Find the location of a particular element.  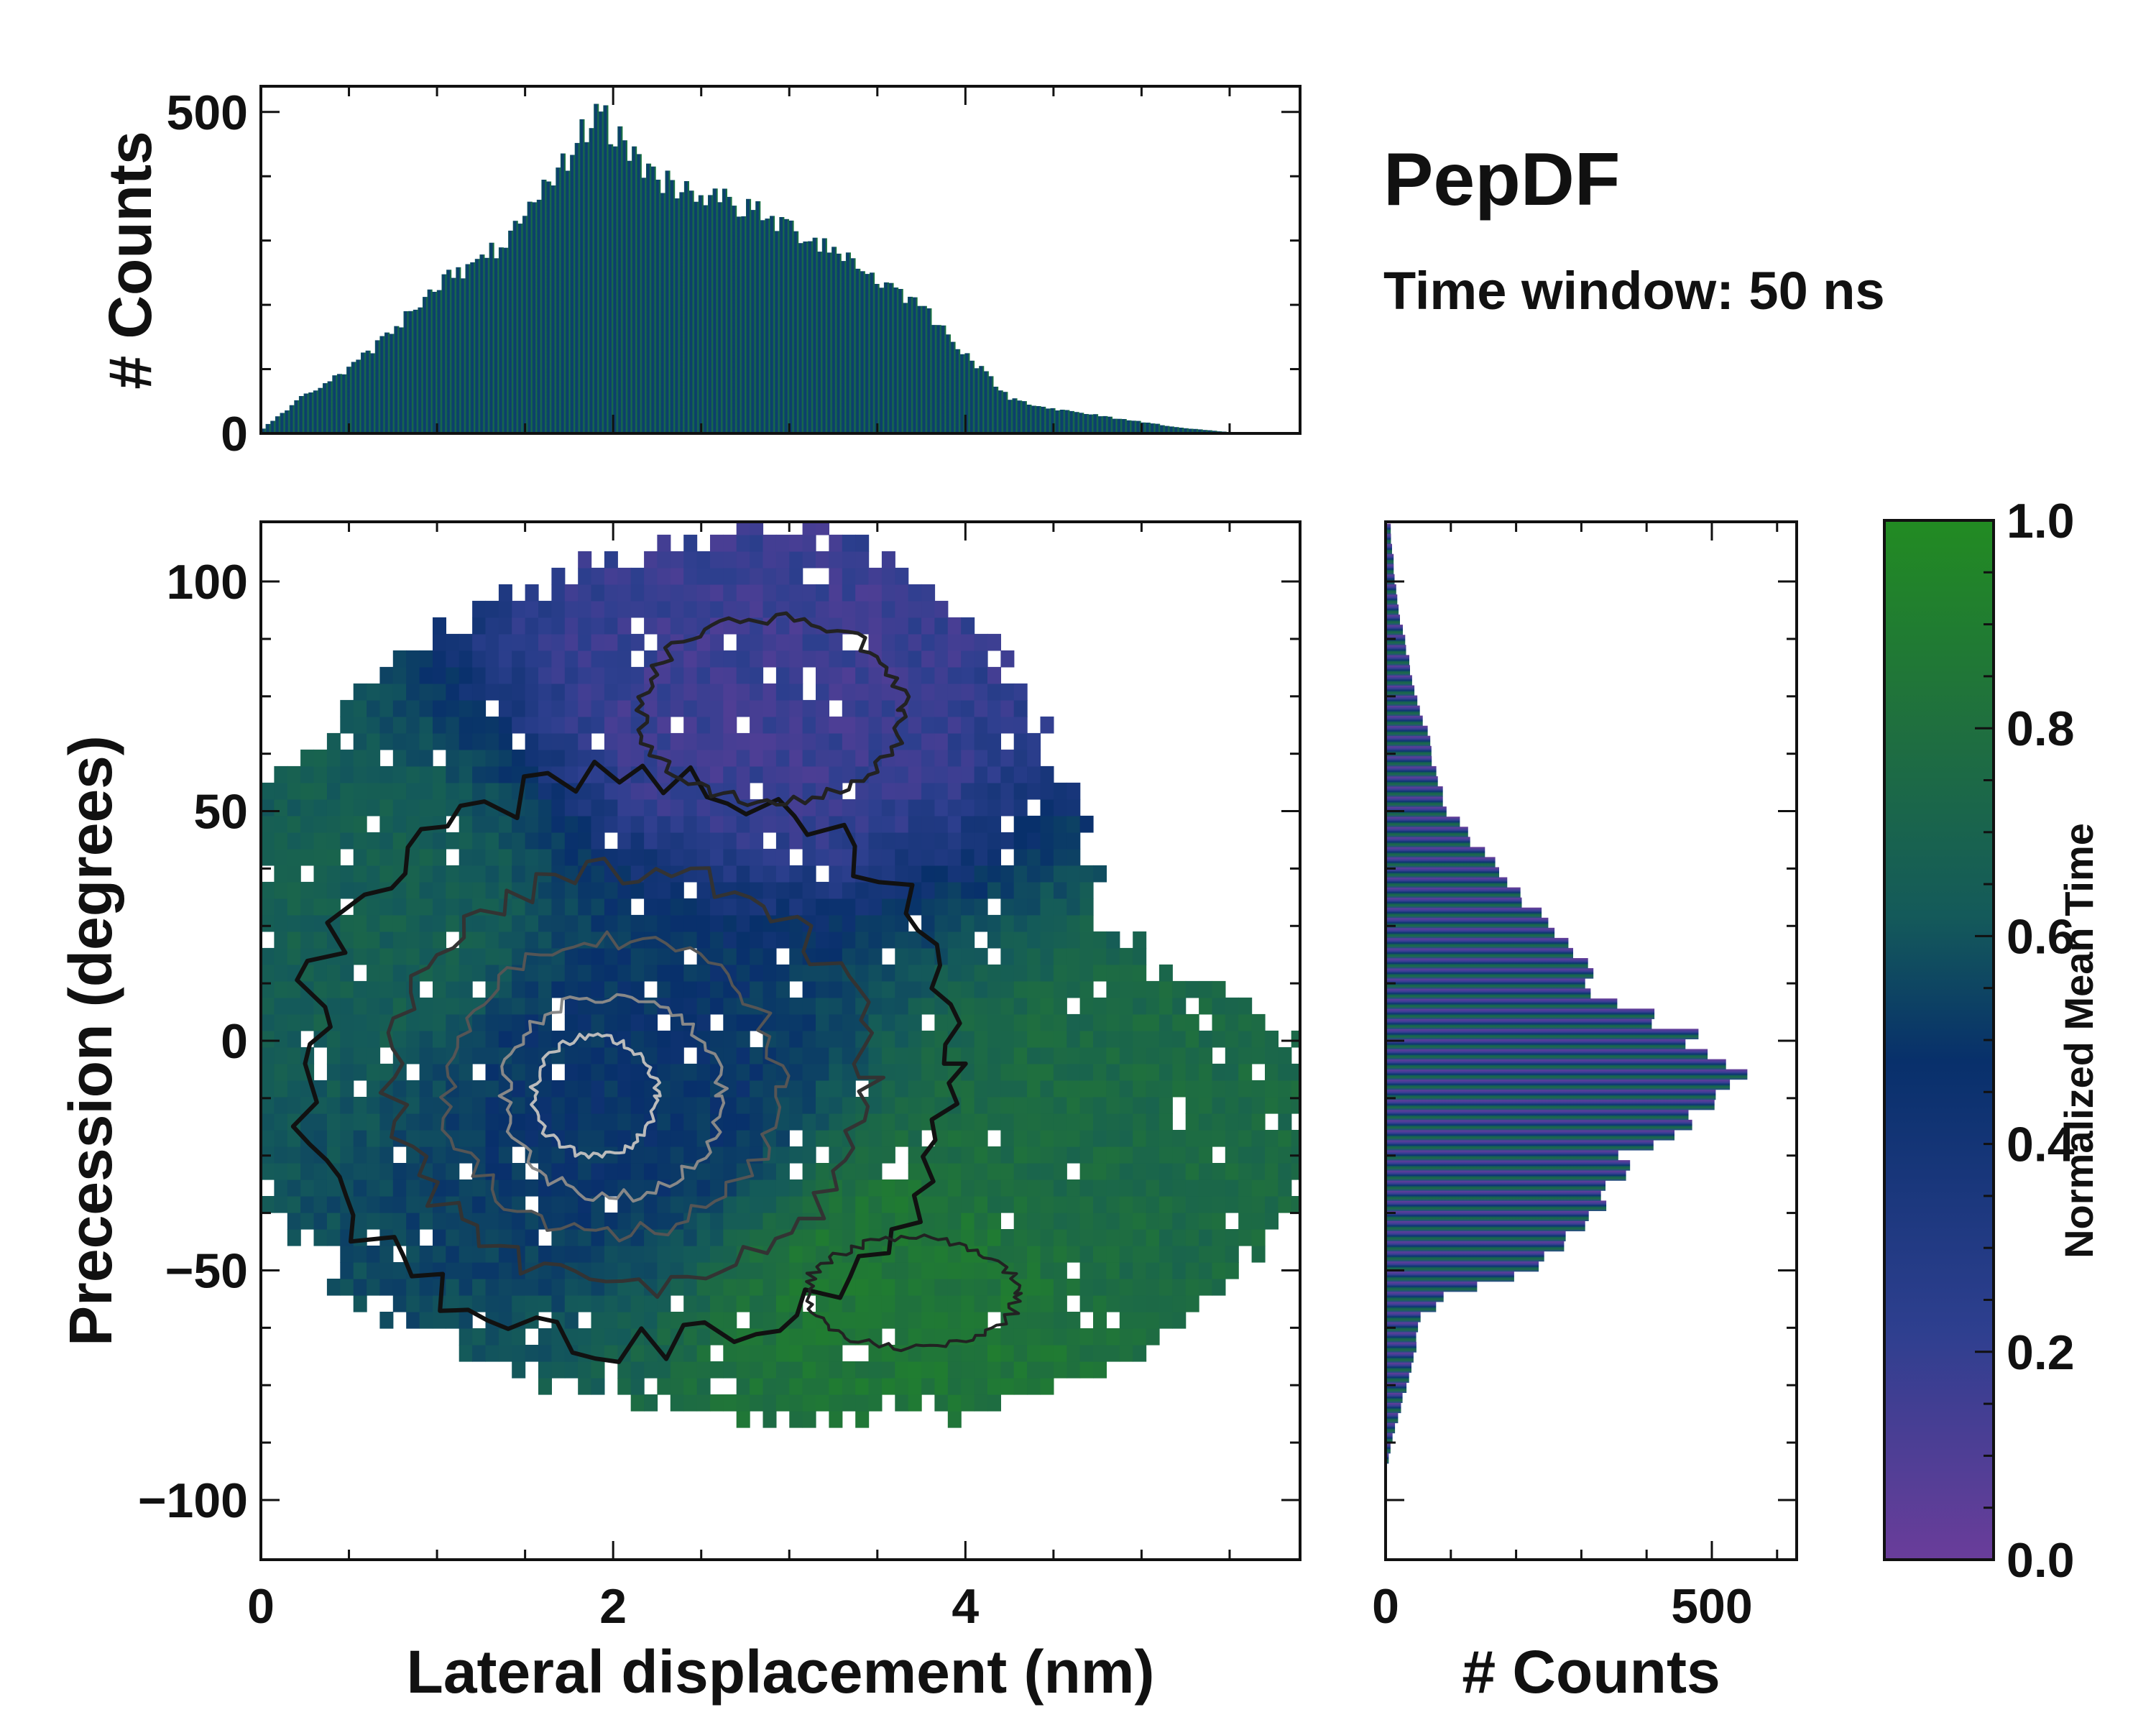

contour-line is located at coordinates (914, 1293).